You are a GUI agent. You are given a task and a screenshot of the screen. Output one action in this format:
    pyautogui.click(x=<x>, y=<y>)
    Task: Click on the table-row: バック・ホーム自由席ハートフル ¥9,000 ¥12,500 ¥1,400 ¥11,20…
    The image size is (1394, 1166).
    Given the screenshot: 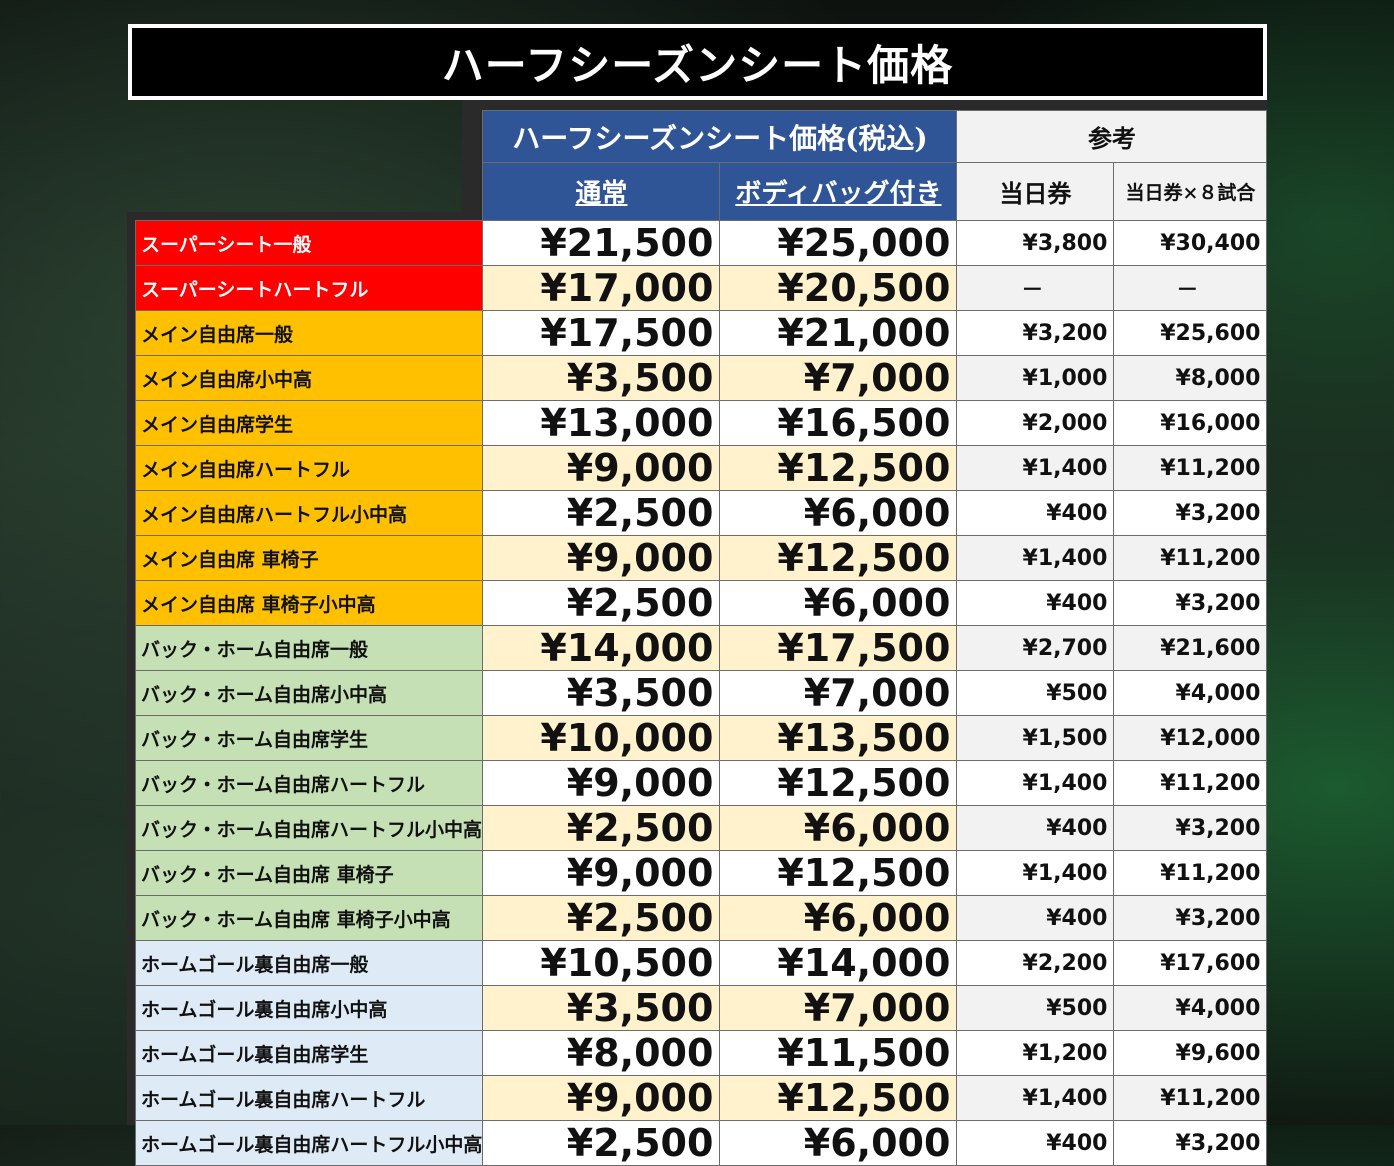 What is the action you would take?
    pyautogui.click(x=701, y=783)
    